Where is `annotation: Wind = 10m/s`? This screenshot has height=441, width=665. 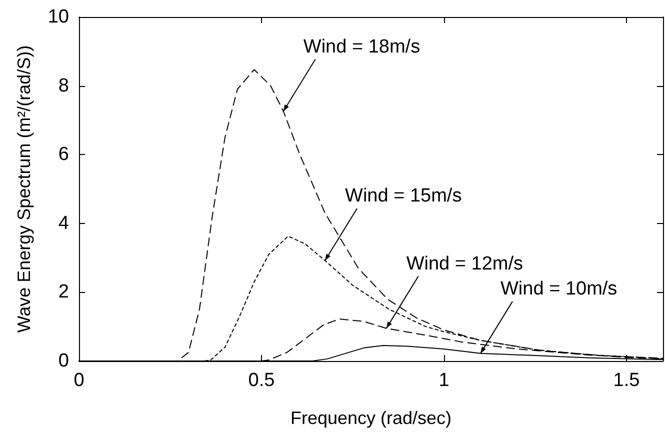
annotation: Wind = 10m/s is located at coordinates (559, 289).